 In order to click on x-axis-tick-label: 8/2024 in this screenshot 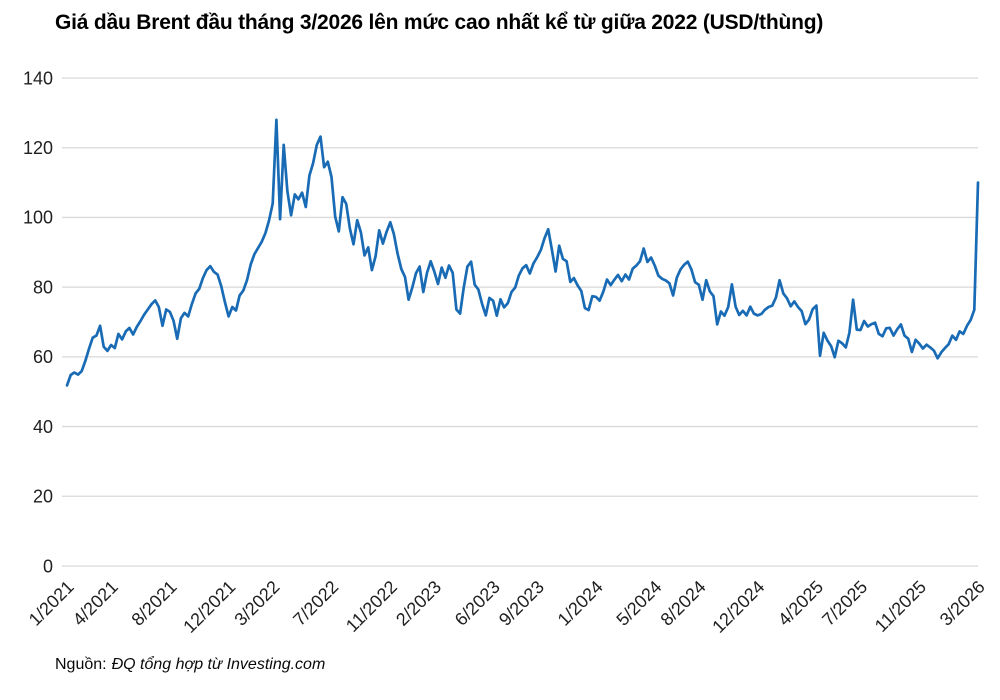, I will do `click(683, 603)`.